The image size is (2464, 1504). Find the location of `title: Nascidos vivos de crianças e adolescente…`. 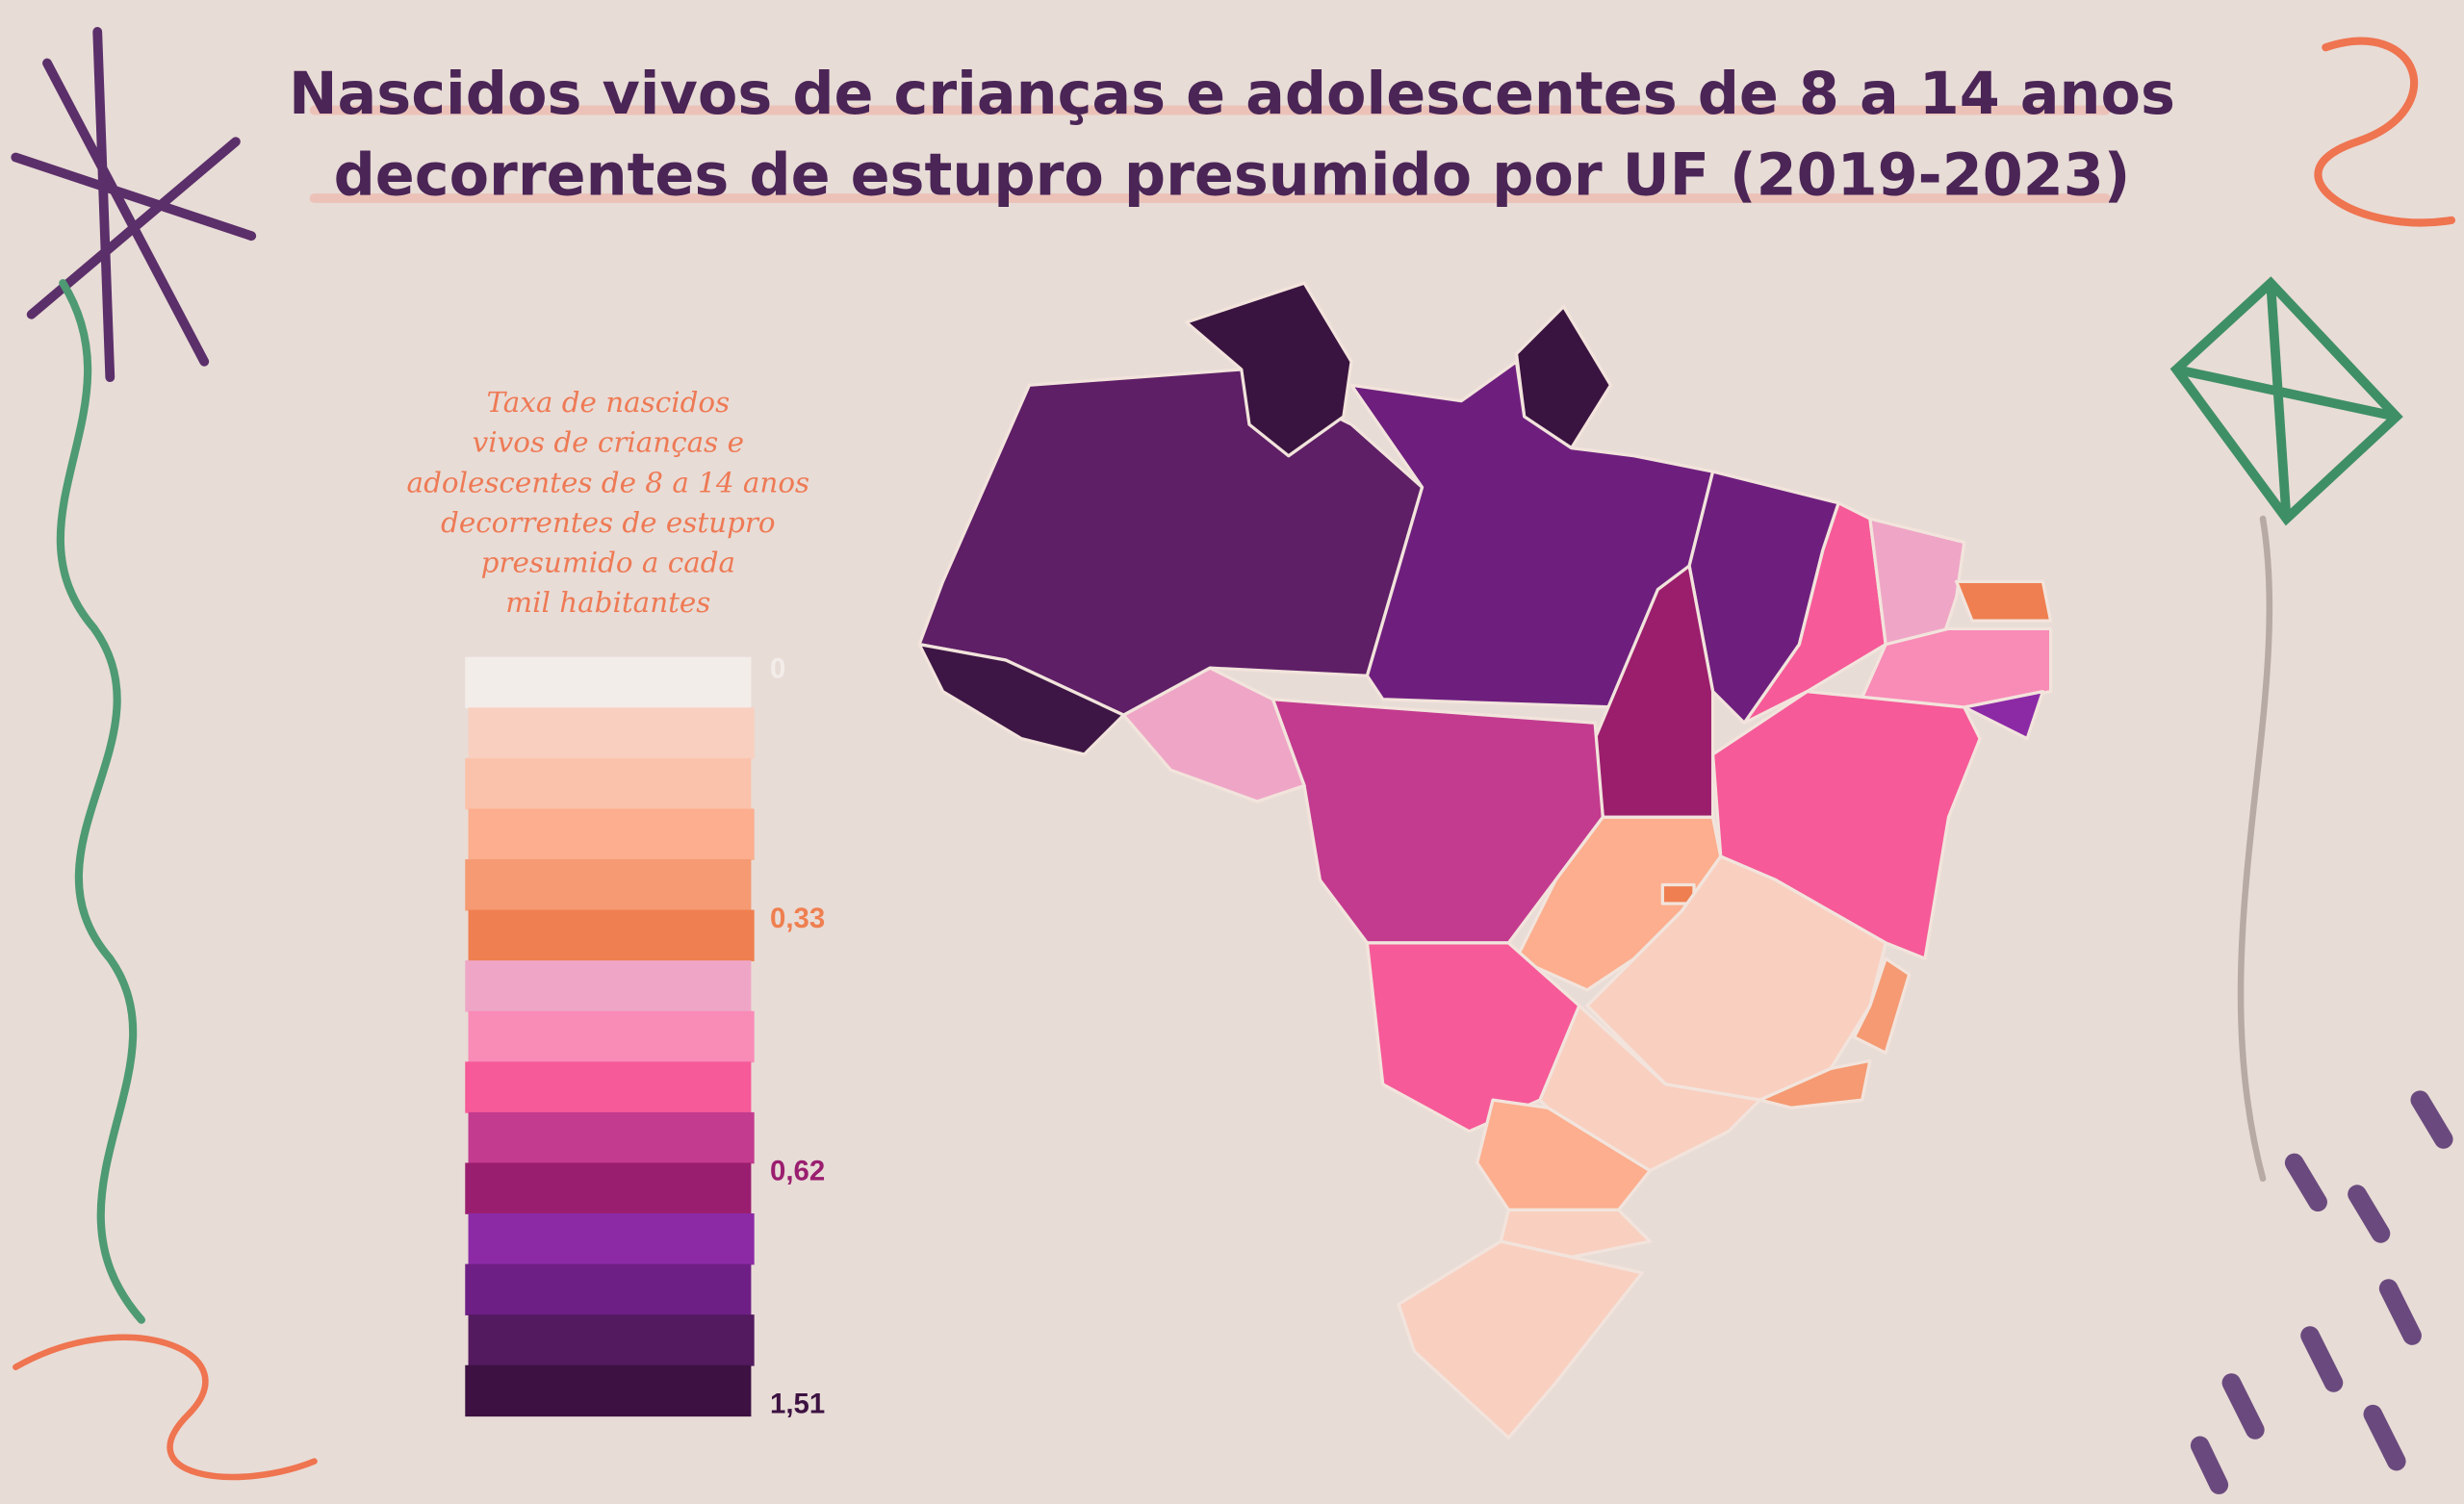

title: Nascidos vivos de crianças e adolescente… is located at coordinates (1232, 94).